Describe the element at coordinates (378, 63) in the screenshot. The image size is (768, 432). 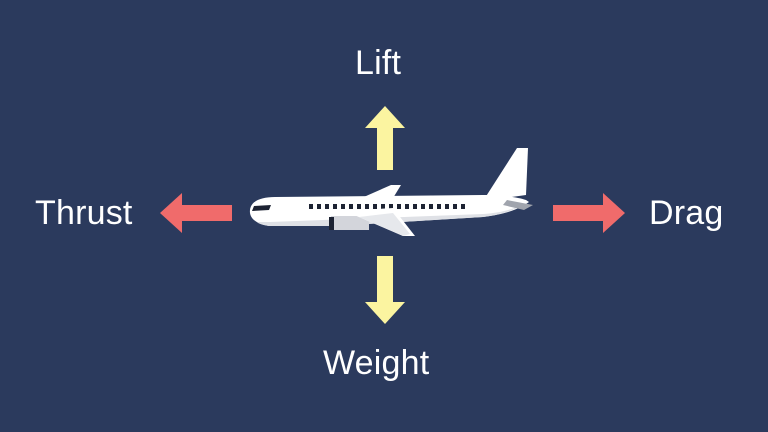
I see `lift-label: Lift` at that location.